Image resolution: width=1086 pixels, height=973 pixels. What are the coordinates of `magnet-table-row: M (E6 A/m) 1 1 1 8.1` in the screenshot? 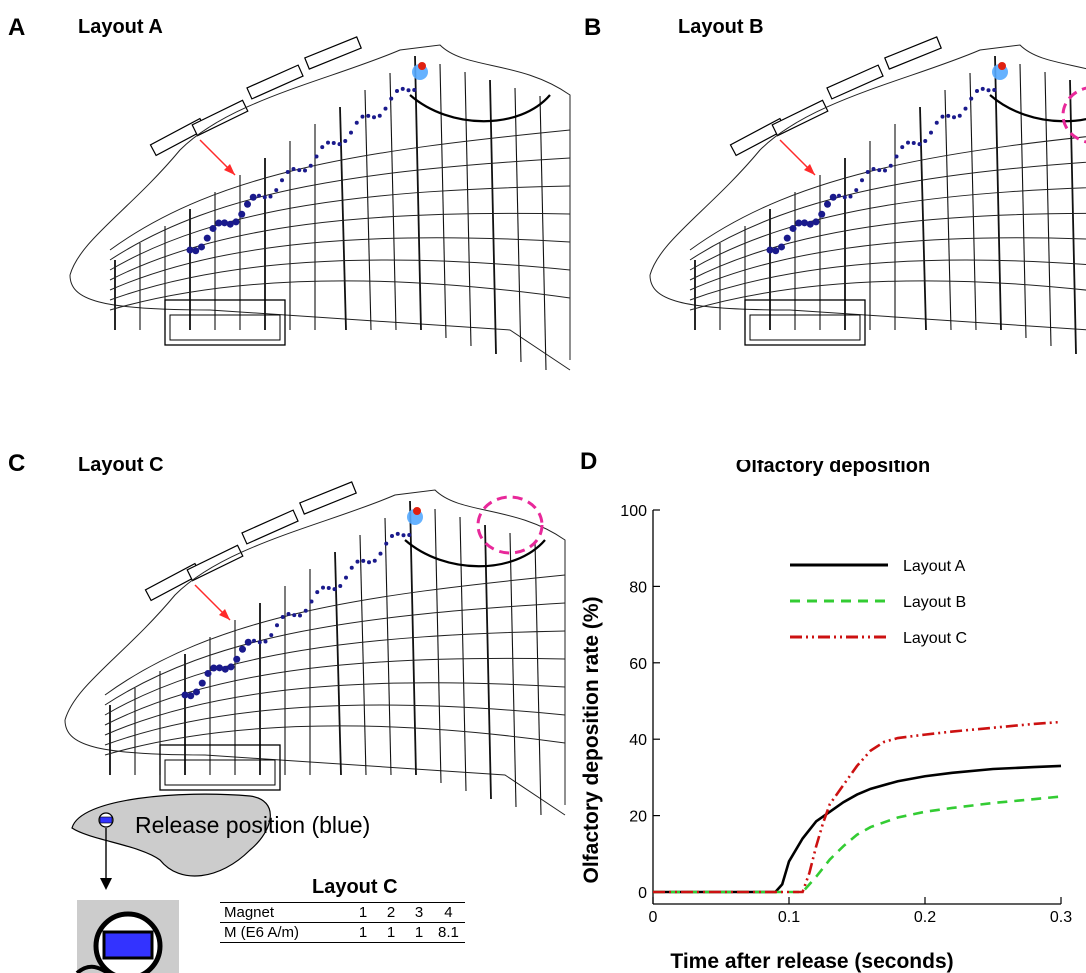 It's located at (342, 932).